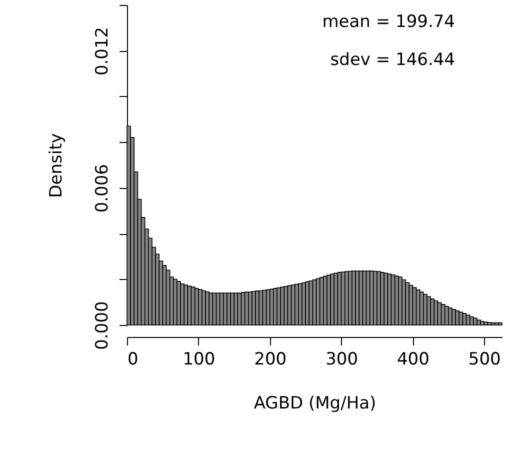  What do you see at coordinates (270, 360) in the screenshot?
I see `x-tick-label: 200` at bounding box center [270, 360].